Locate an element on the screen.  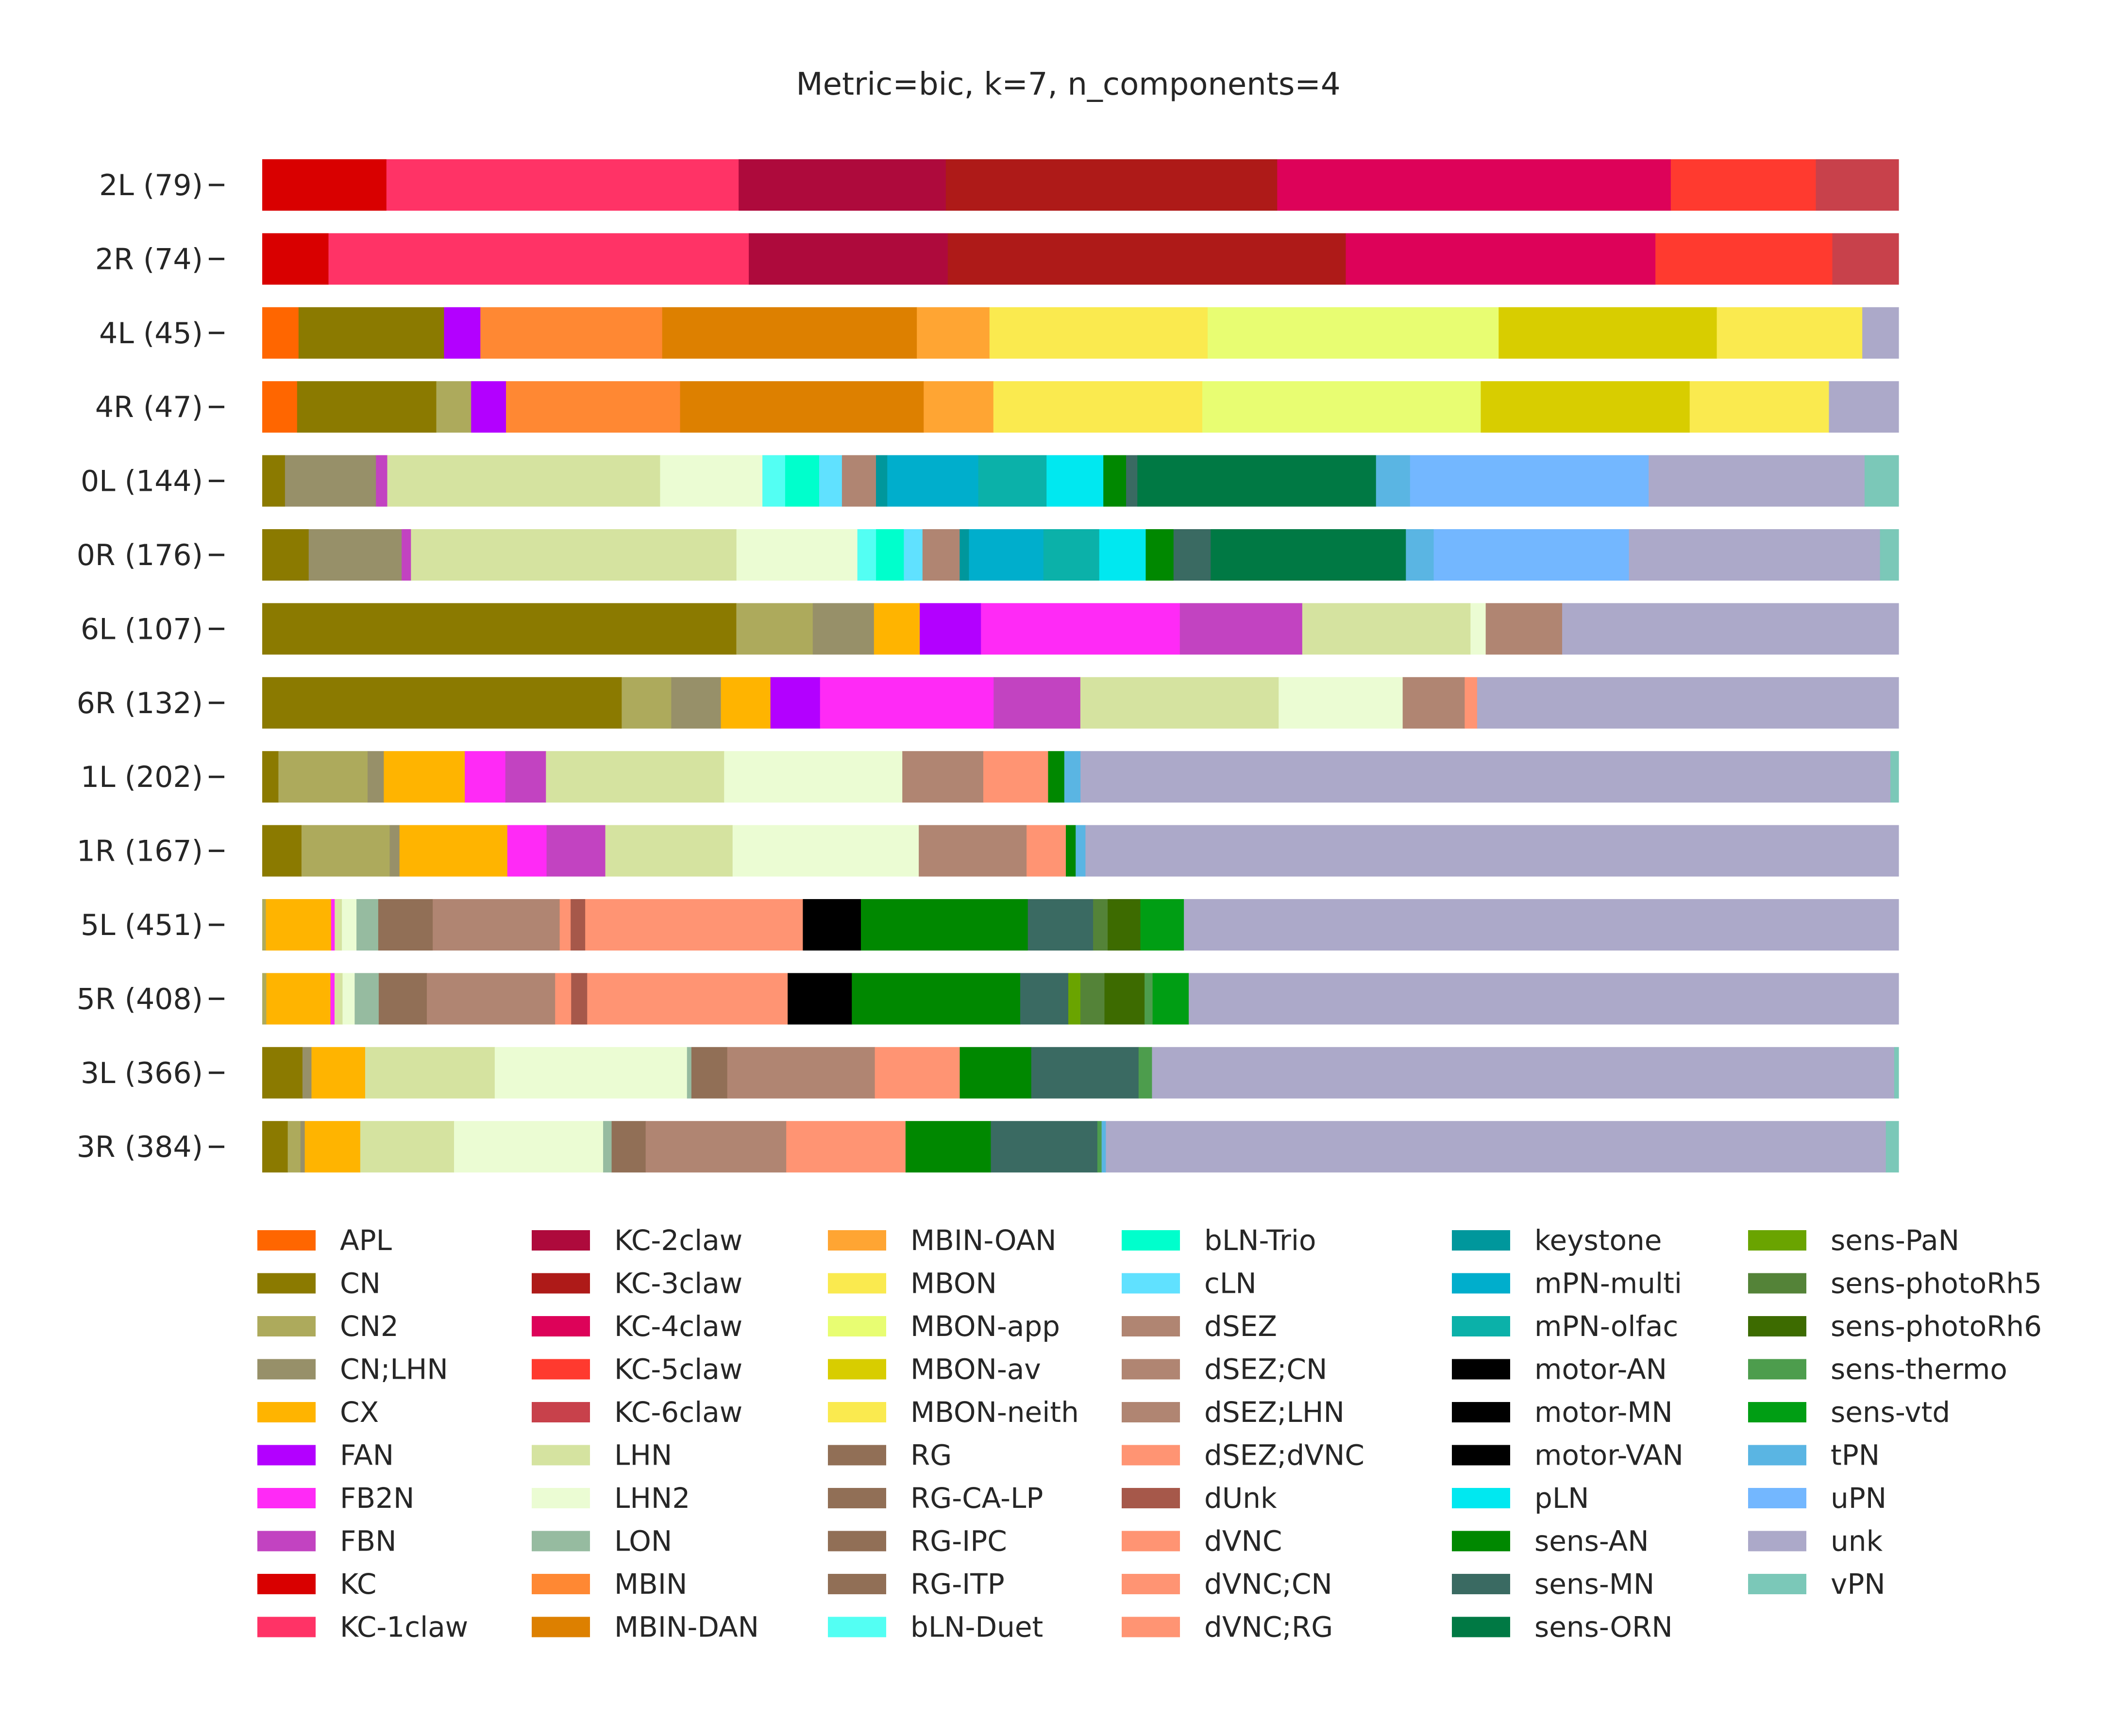
legend-label: dSEZ;dVNC is located at coordinates (1284, 1455).